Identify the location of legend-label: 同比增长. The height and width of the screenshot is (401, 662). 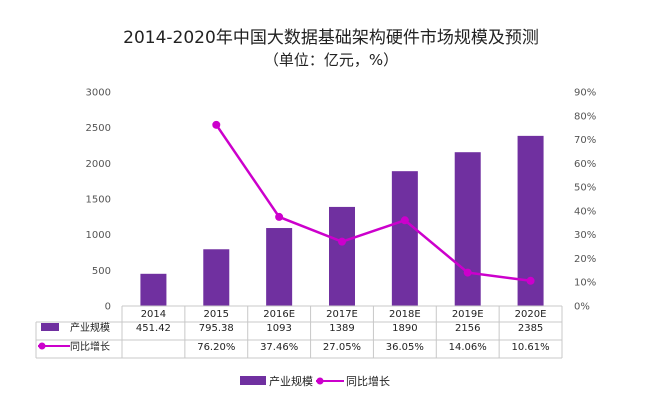
(368, 381).